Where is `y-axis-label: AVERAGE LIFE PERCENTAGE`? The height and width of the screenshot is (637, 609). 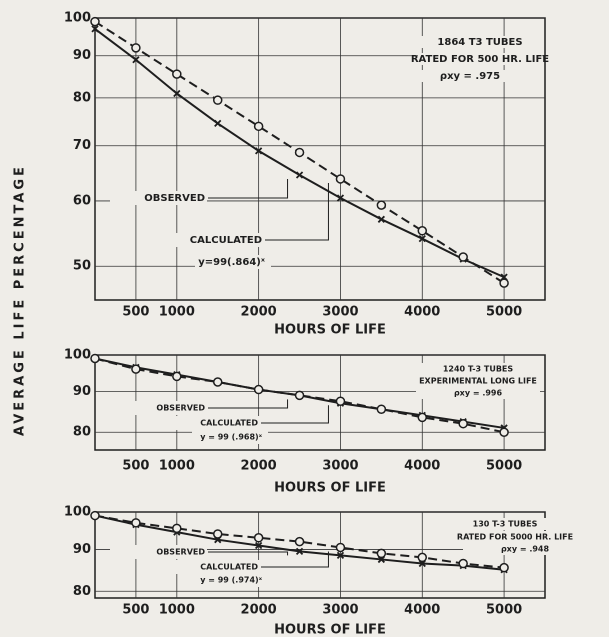 y-axis-label: AVERAGE LIFE PERCENTAGE is located at coordinates (20, 300).